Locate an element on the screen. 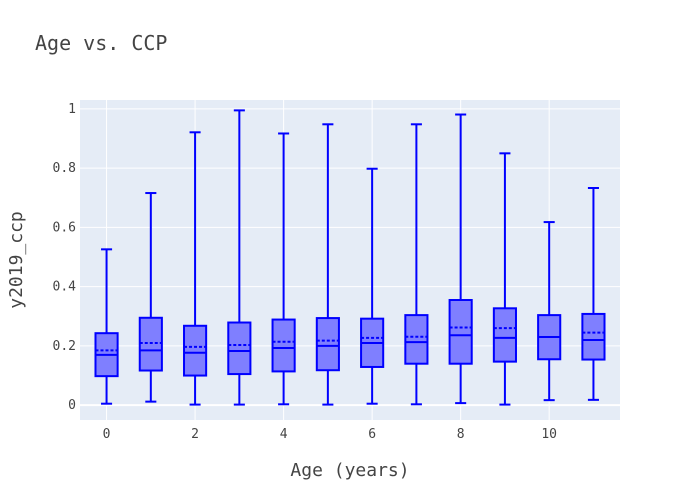 The width and height of the screenshot is (700, 500). x-tick-label: 10 is located at coordinates (549, 434).